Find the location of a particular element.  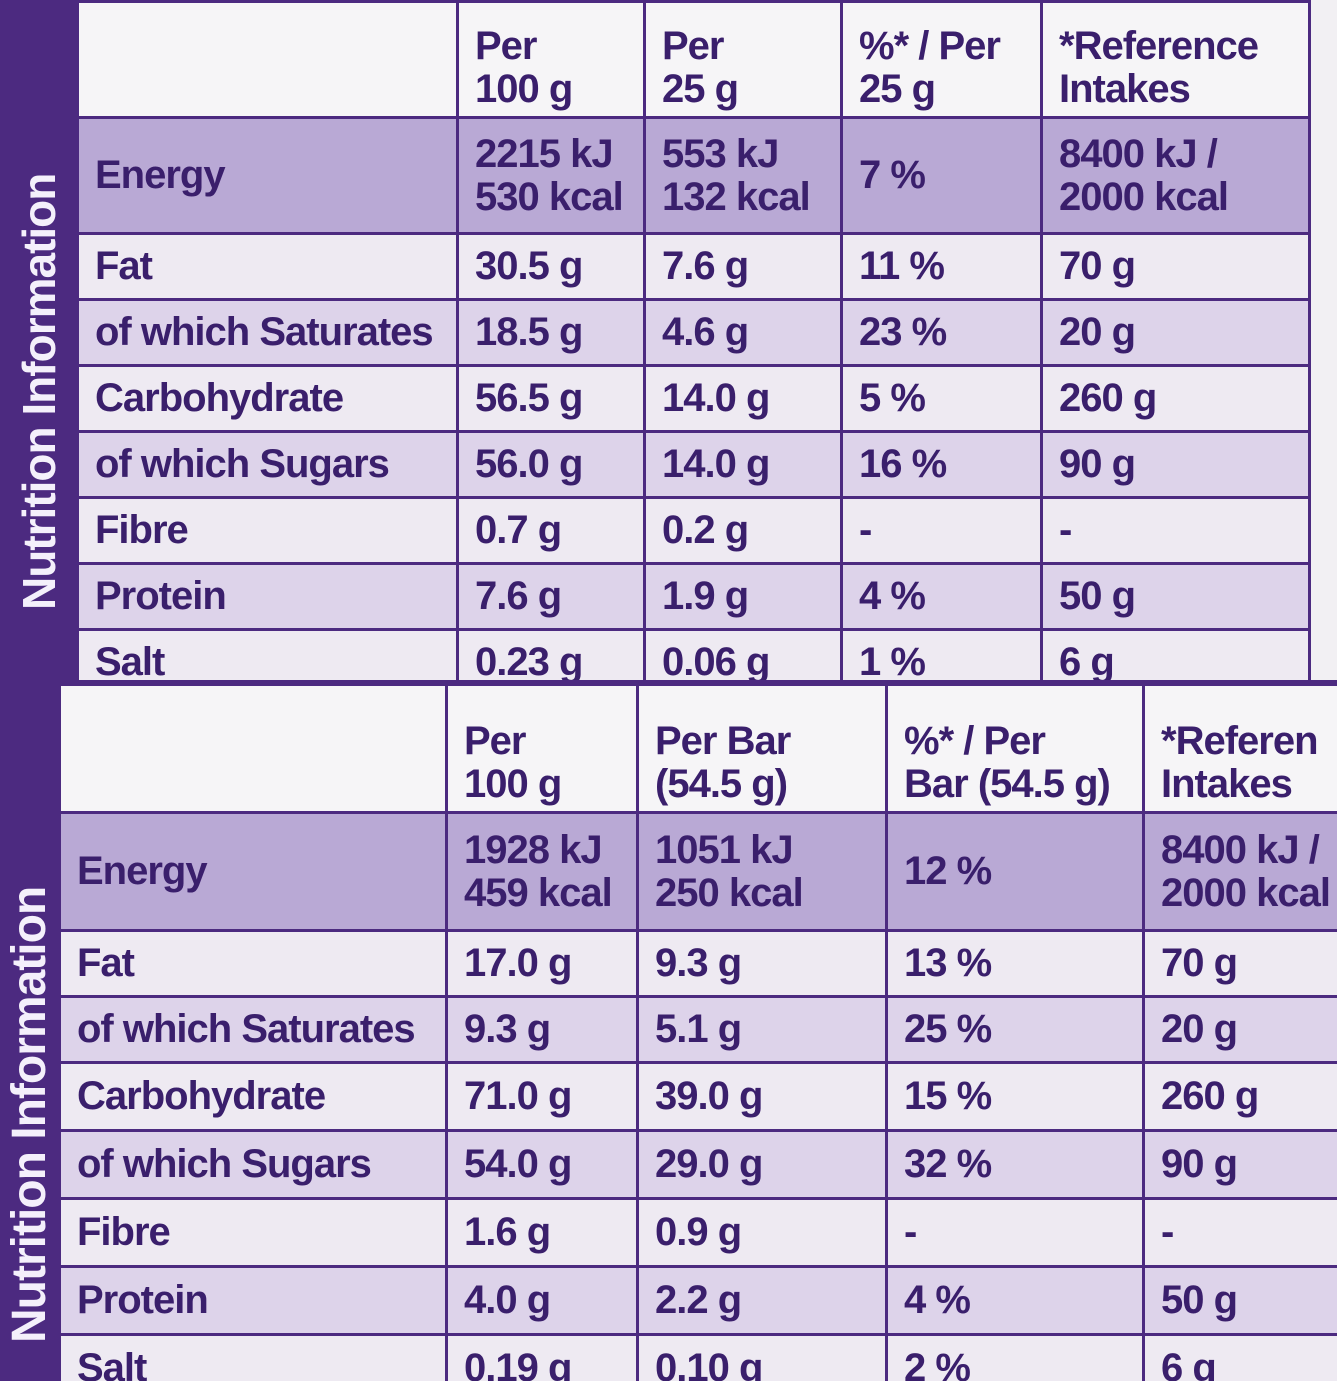

nutrient-value: 17.0 g is located at coordinates (542, 963).